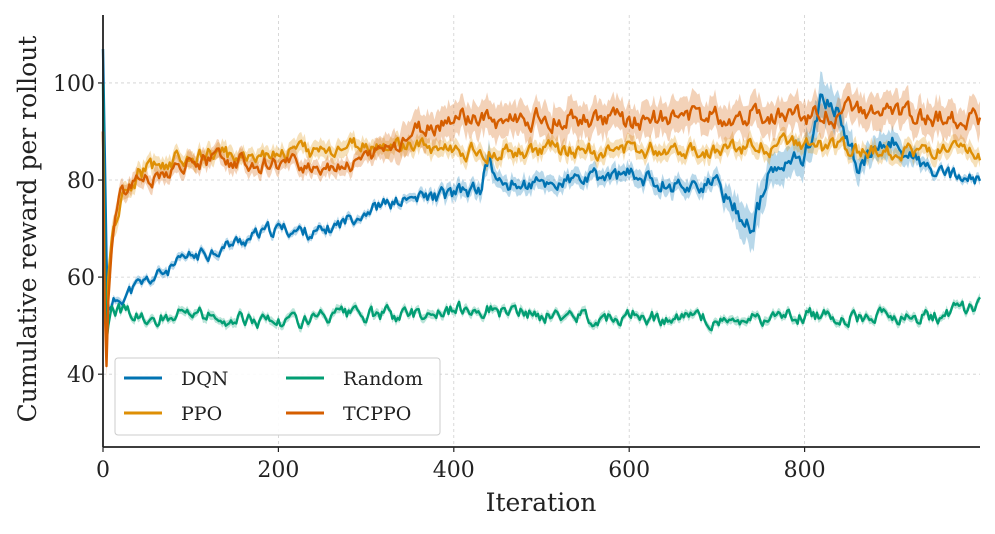 The image size is (995, 534). What do you see at coordinates (201, 414) in the screenshot?
I see `legend-label-ppo: PPO` at bounding box center [201, 414].